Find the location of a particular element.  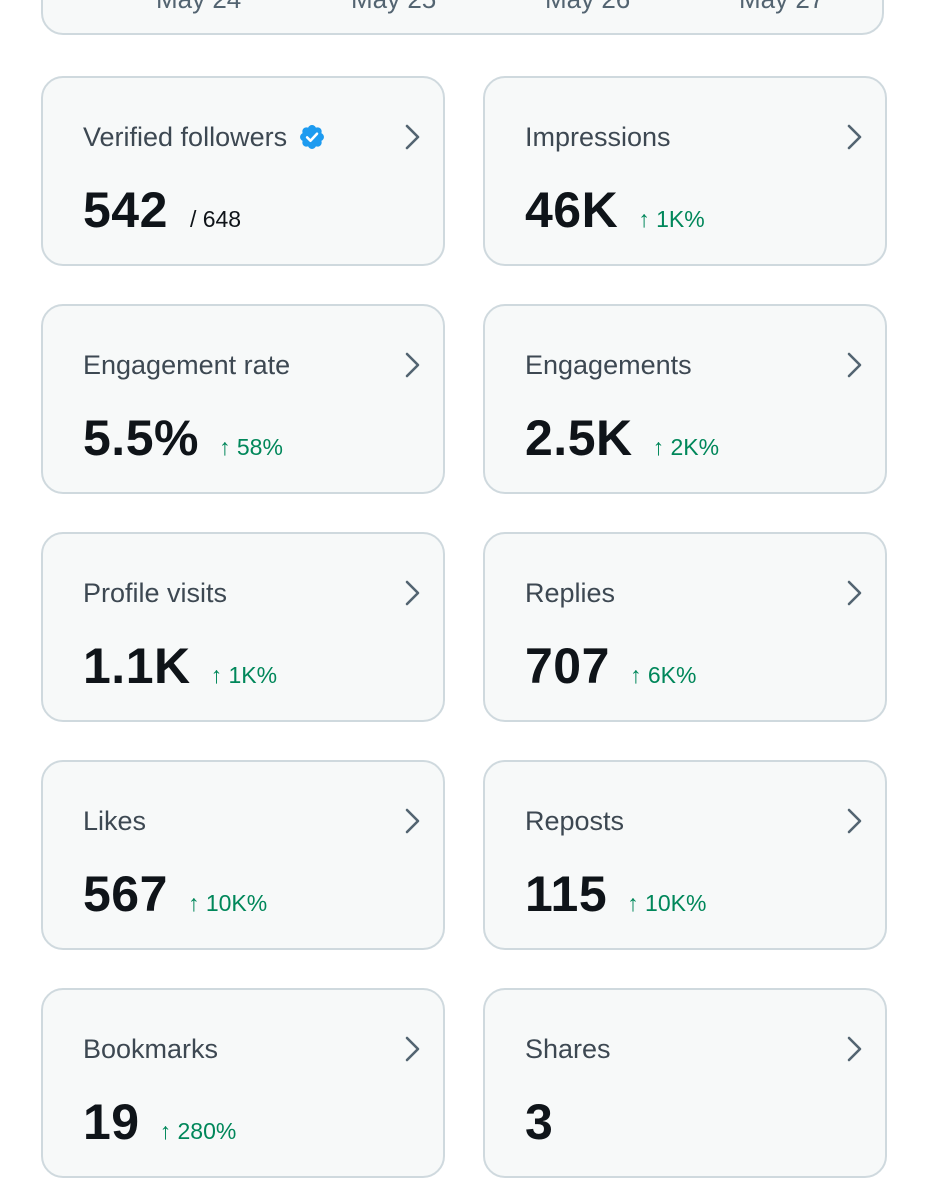

chart-card: May 24 May 25 May 26 May 27 is located at coordinates (462, 17).